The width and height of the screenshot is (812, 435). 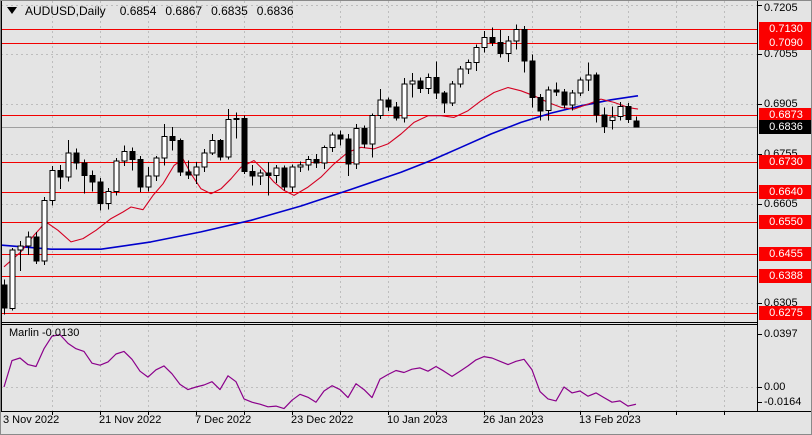 What do you see at coordinates (275, 10) in the screenshot?
I see `close-value: 0.6836` at bounding box center [275, 10].